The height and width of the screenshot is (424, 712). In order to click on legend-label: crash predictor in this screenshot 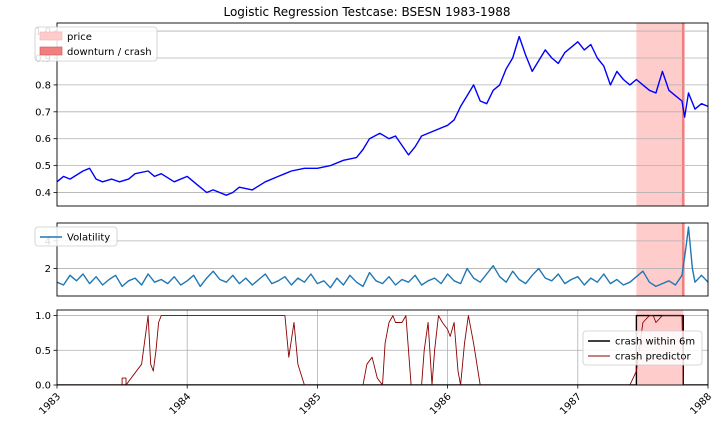, I will do `click(653, 357)`.